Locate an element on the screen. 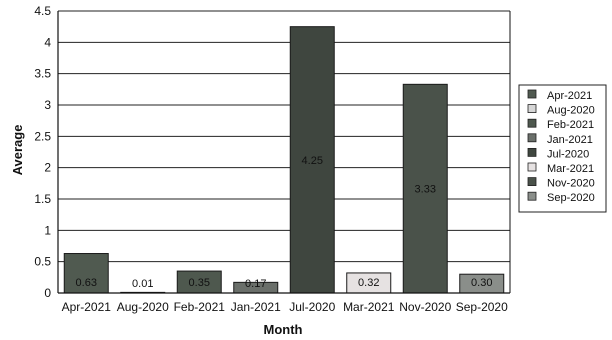  data-label: 4.25 is located at coordinates (312, 161).